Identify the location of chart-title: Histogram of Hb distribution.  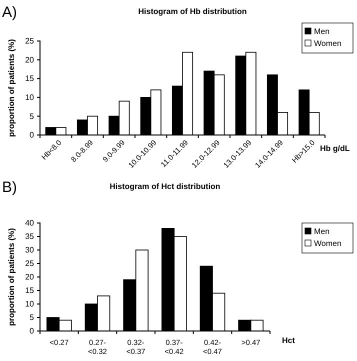
(192, 11).